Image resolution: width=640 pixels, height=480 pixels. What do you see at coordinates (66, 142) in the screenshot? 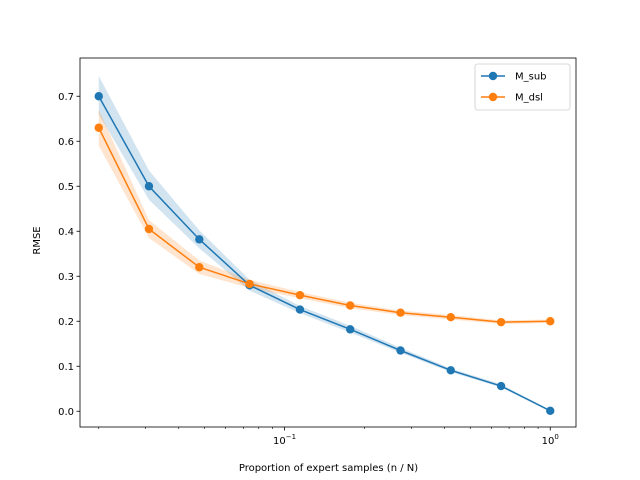
I see `y-tick-label: 0.6` at bounding box center [66, 142].